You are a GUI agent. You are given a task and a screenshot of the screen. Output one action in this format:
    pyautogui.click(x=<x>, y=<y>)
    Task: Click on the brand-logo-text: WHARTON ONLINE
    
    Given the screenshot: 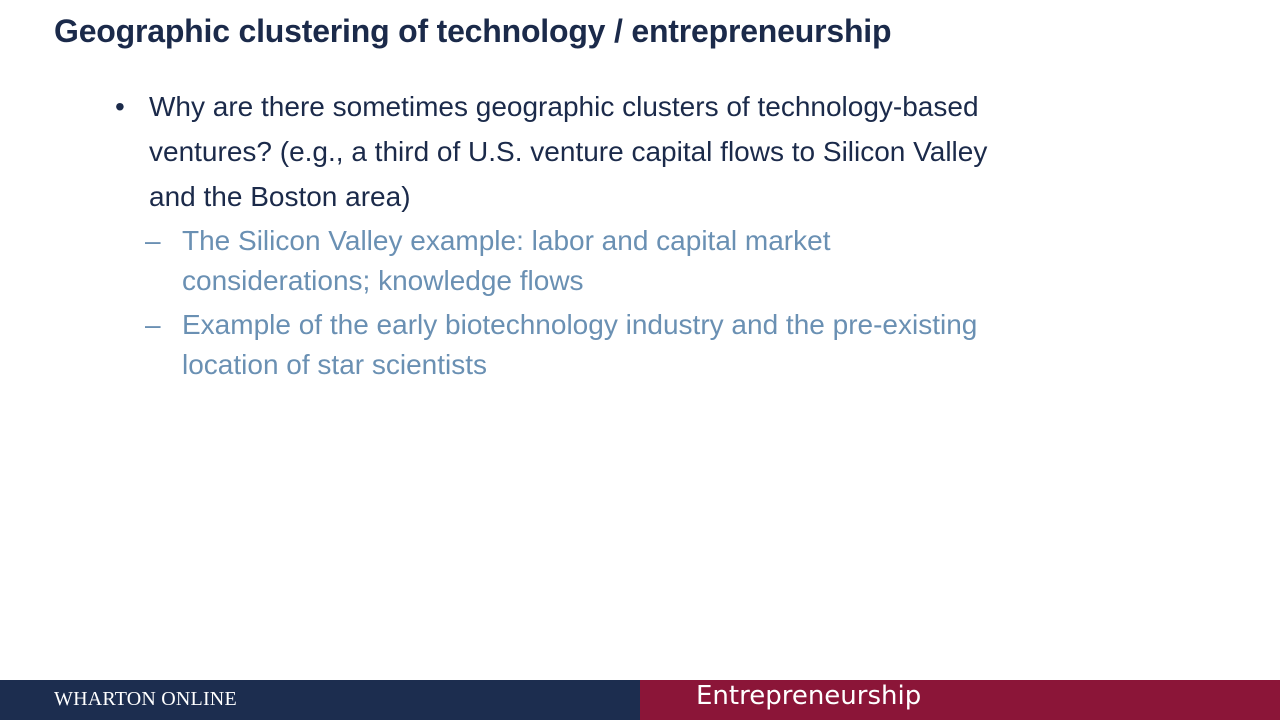 What is the action you would take?
    pyautogui.click(x=145, y=699)
    